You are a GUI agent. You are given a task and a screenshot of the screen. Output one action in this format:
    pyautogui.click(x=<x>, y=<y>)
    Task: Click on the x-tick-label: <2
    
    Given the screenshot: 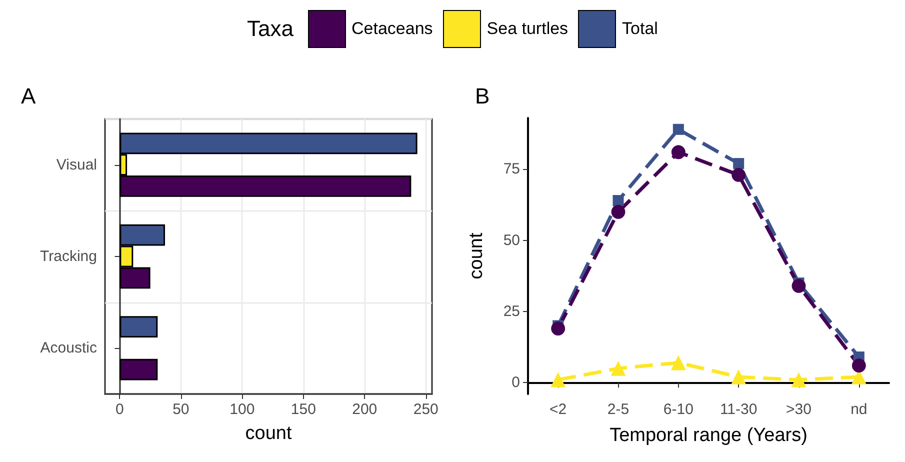 What is the action you would take?
    pyautogui.click(x=558, y=409)
    